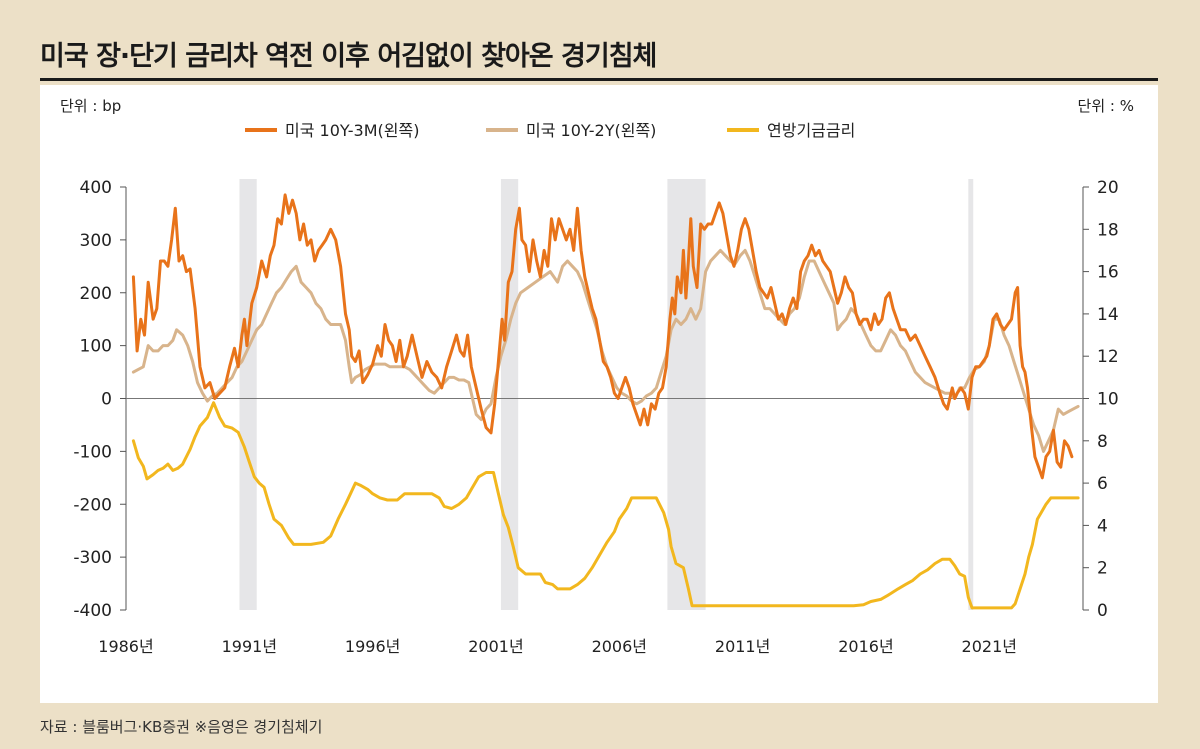 This screenshot has height=749, width=1200. I want to click on x-tick-label: 2001년, so click(495, 646).